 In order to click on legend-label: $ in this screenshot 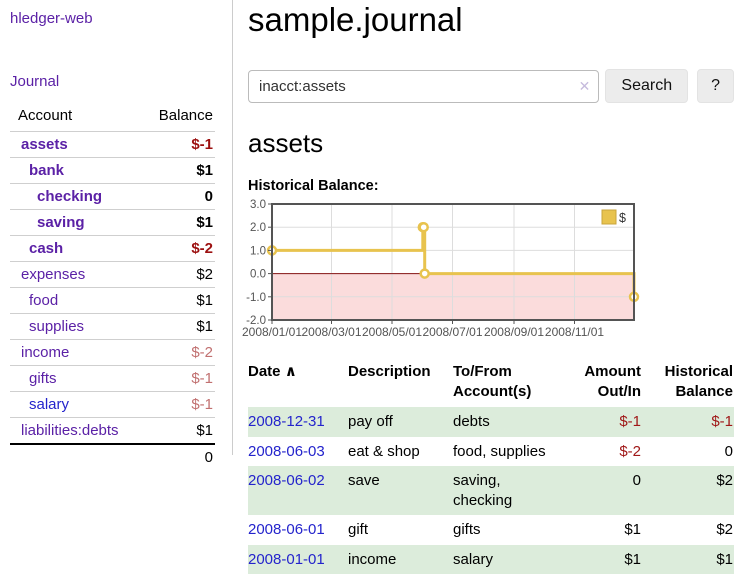, I will do `click(622, 218)`.